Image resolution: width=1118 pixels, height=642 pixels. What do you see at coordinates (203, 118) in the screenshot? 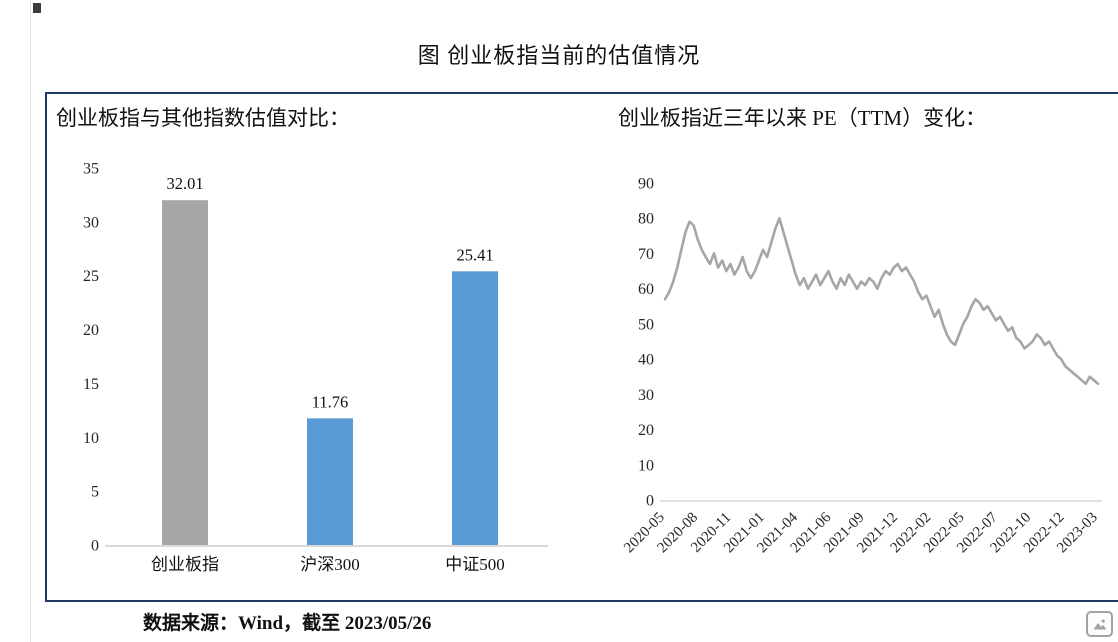
I see `bar-chart-title: 创业板指与其他指数估值对比：` at bounding box center [203, 118].